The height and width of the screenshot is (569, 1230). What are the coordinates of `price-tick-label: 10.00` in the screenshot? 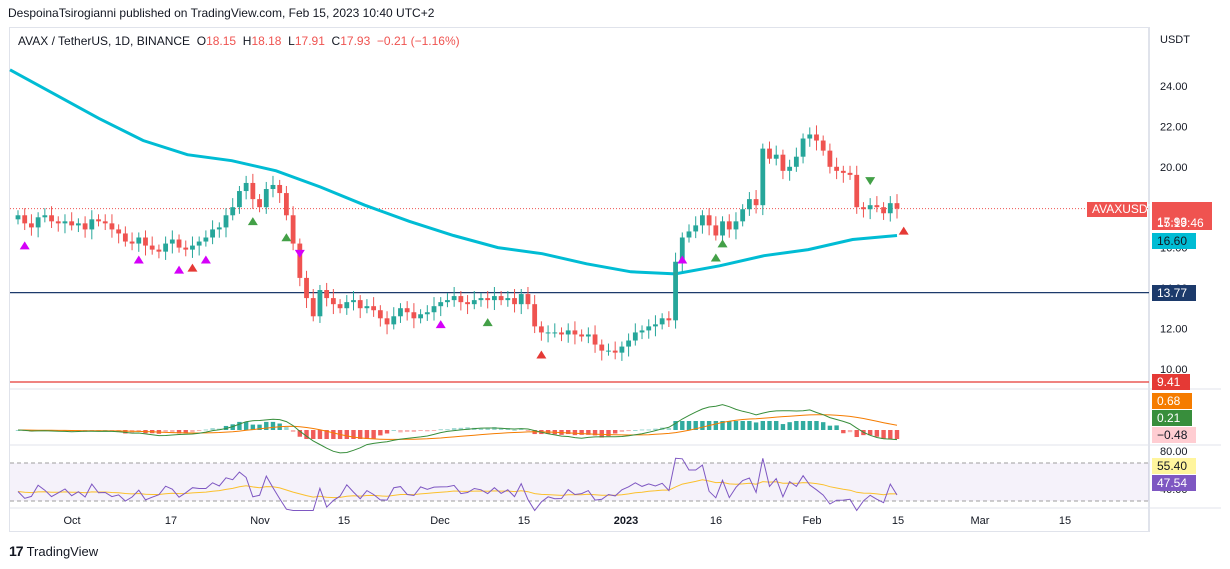 It's located at (1174, 370).